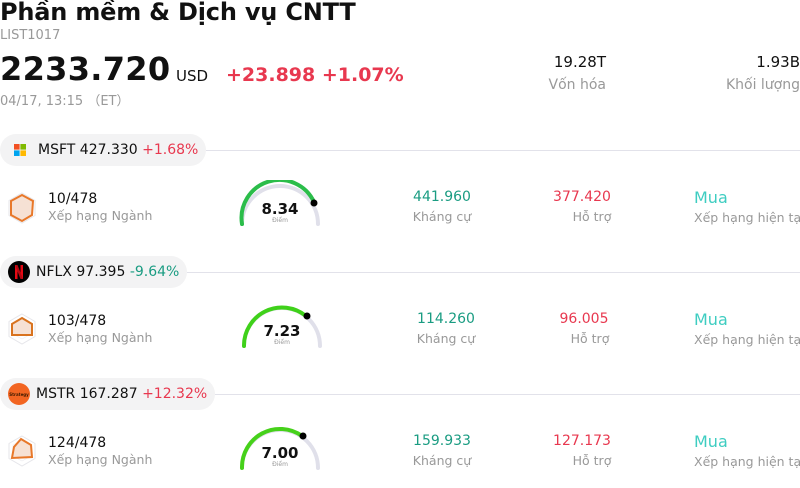  Describe the element at coordinates (57, 150) in the screenshot. I see `ticker: MSFT` at that location.